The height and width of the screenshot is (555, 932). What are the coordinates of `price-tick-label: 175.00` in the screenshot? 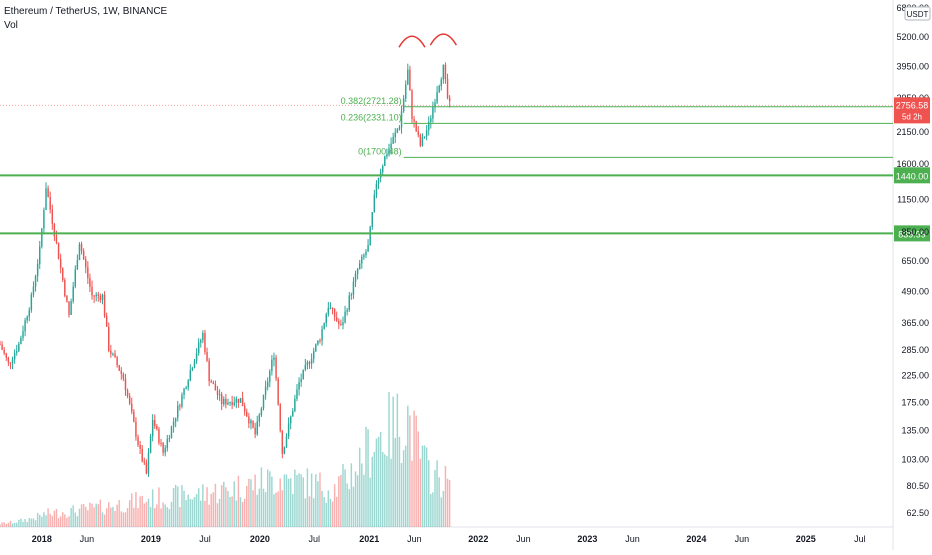 It's located at (915, 402).